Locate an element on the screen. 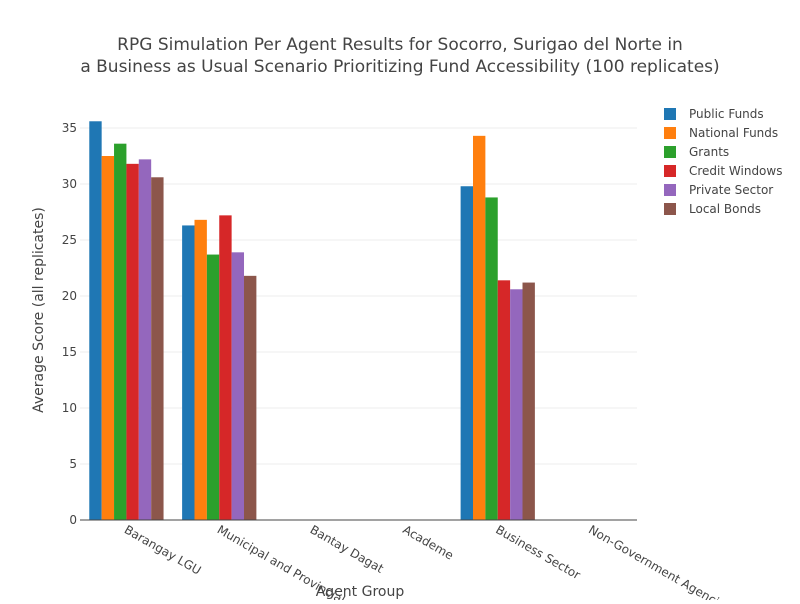 The image size is (800, 604). y-tick-label: 15 is located at coordinates (69, 352).